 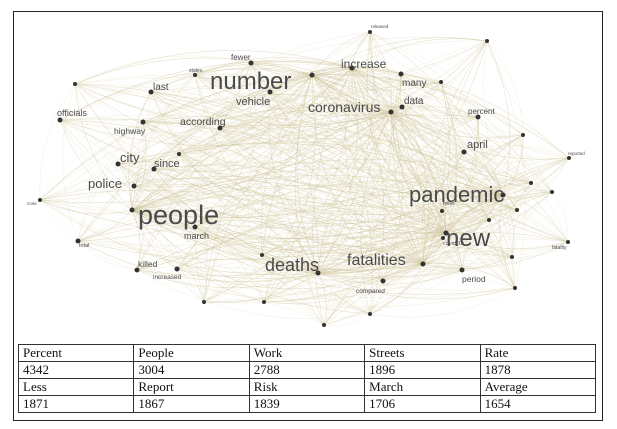 I want to click on table-cell: 1896, so click(x=422, y=370).